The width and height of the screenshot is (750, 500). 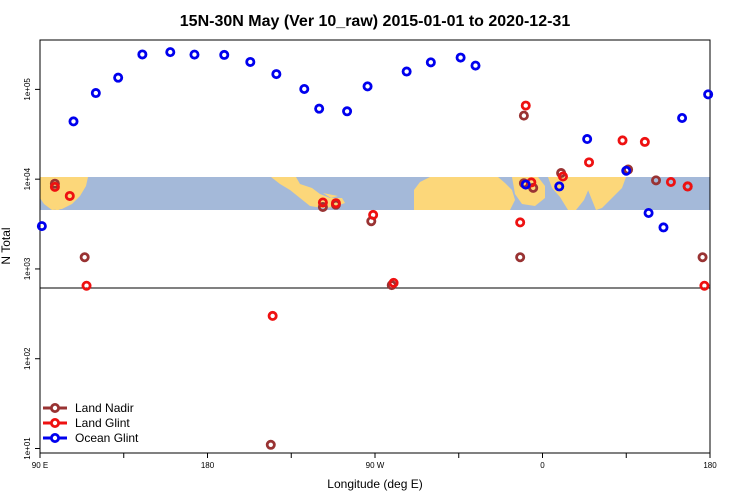 What do you see at coordinates (27, 358) in the screenshot?
I see `y-tick-label: 1e+02` at bounding box center [27, 358].